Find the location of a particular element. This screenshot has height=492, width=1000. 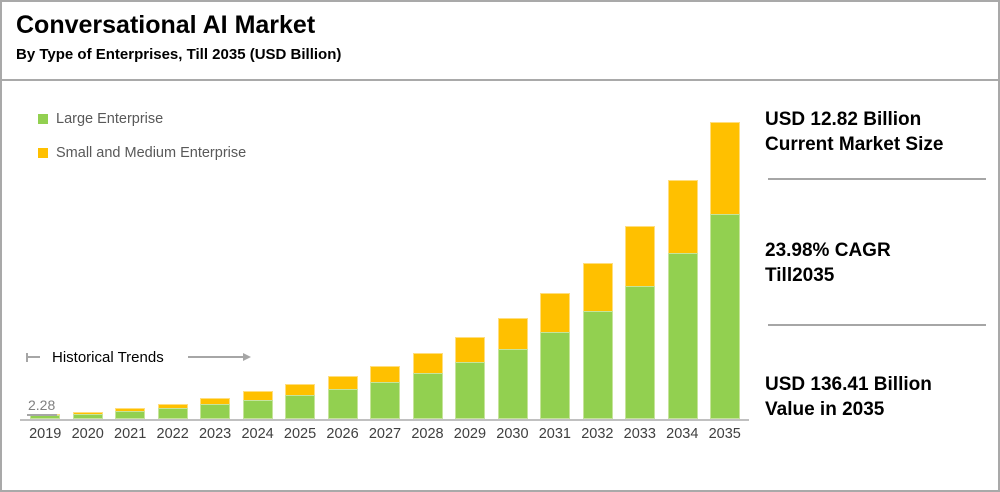

bar-2028 is located at coordinates (427, 386).